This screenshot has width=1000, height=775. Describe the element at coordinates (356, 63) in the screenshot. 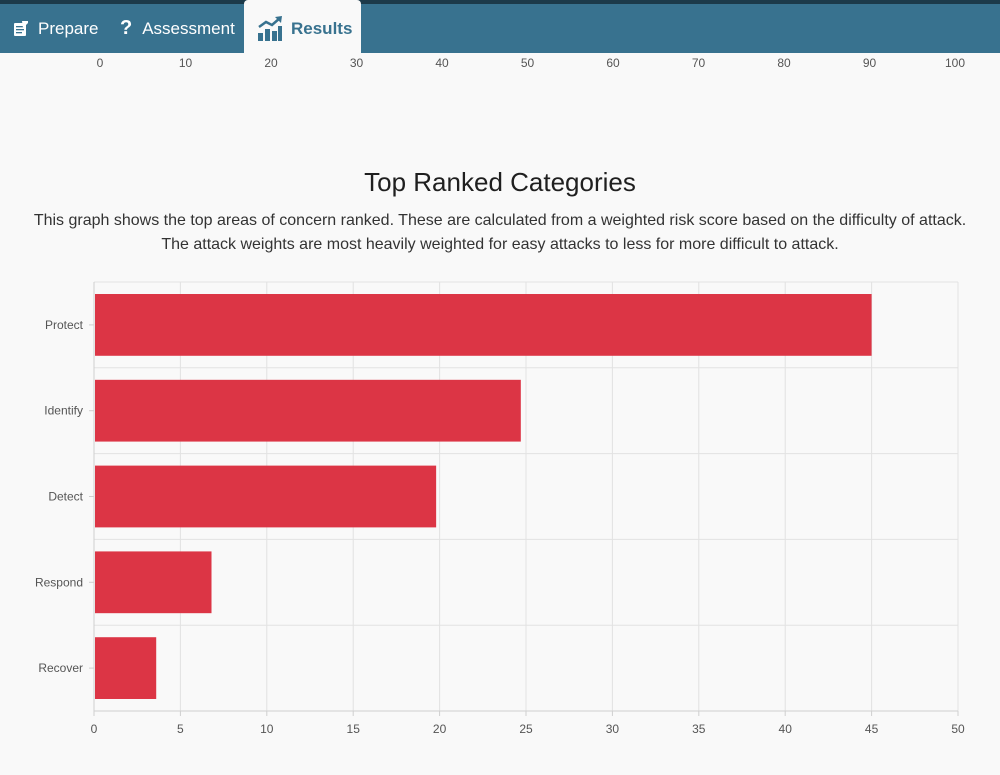

I see `top-axis-tick: 30` at that location.